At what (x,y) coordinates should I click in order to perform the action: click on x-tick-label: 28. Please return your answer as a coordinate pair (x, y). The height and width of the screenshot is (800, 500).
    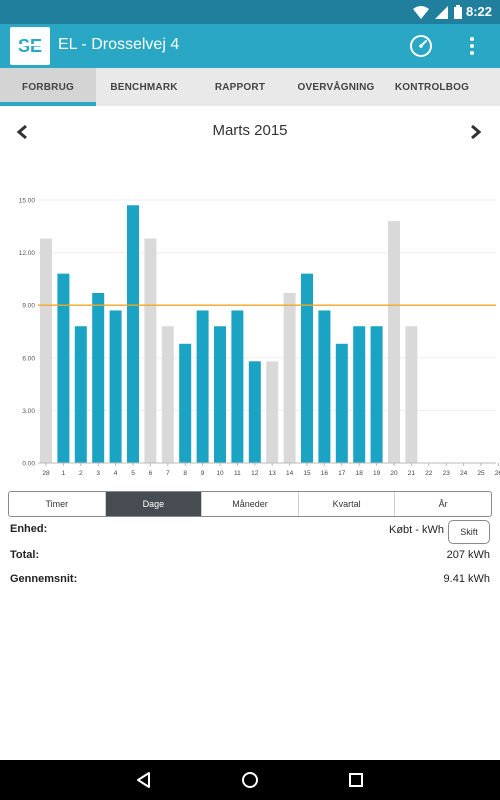
    Looking at the image, I should click on (46, 473).